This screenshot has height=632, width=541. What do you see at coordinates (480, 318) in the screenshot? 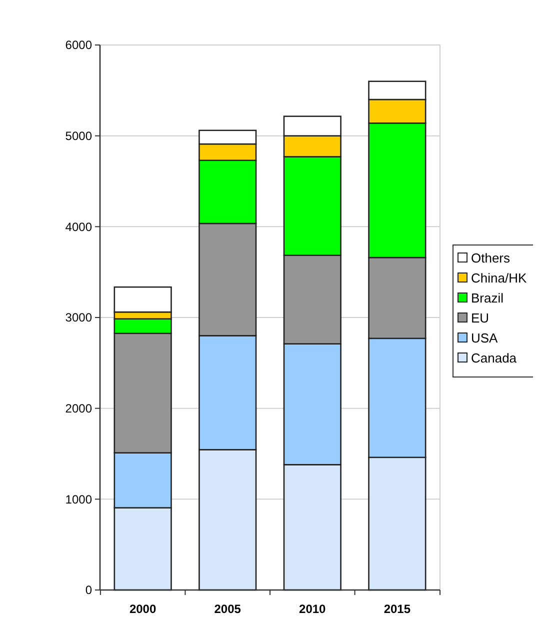
I see `legend-label: EU` at bounding box center [480, 318].